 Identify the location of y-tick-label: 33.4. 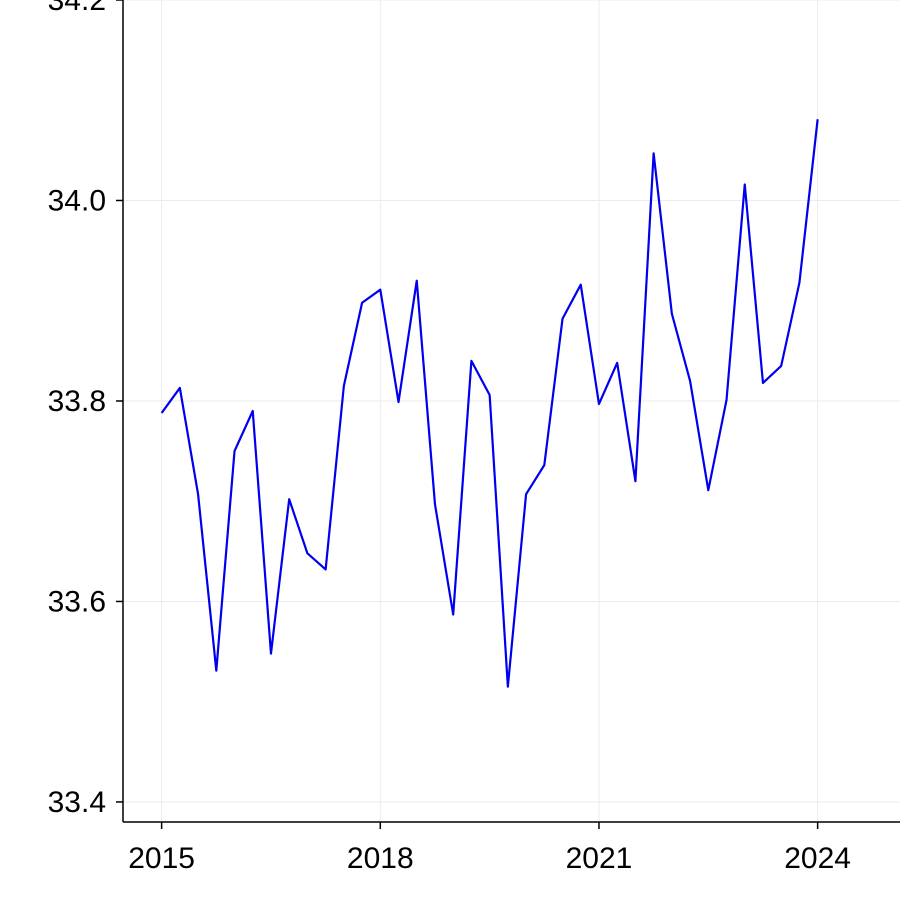
(77, 802).